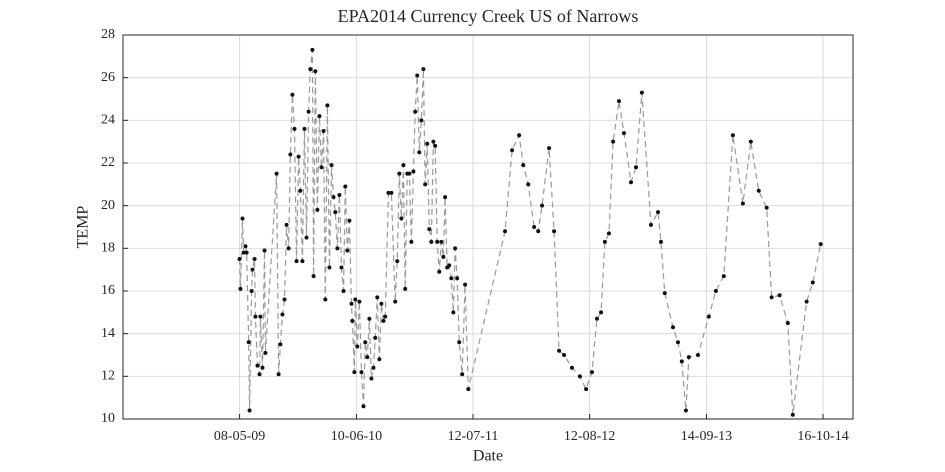 This screenshot has height=472, width=945. What do you see at coordinates (108, 205) in the screenshot?
I see `y-tick-label: 20` at bounding box center [108, 205].